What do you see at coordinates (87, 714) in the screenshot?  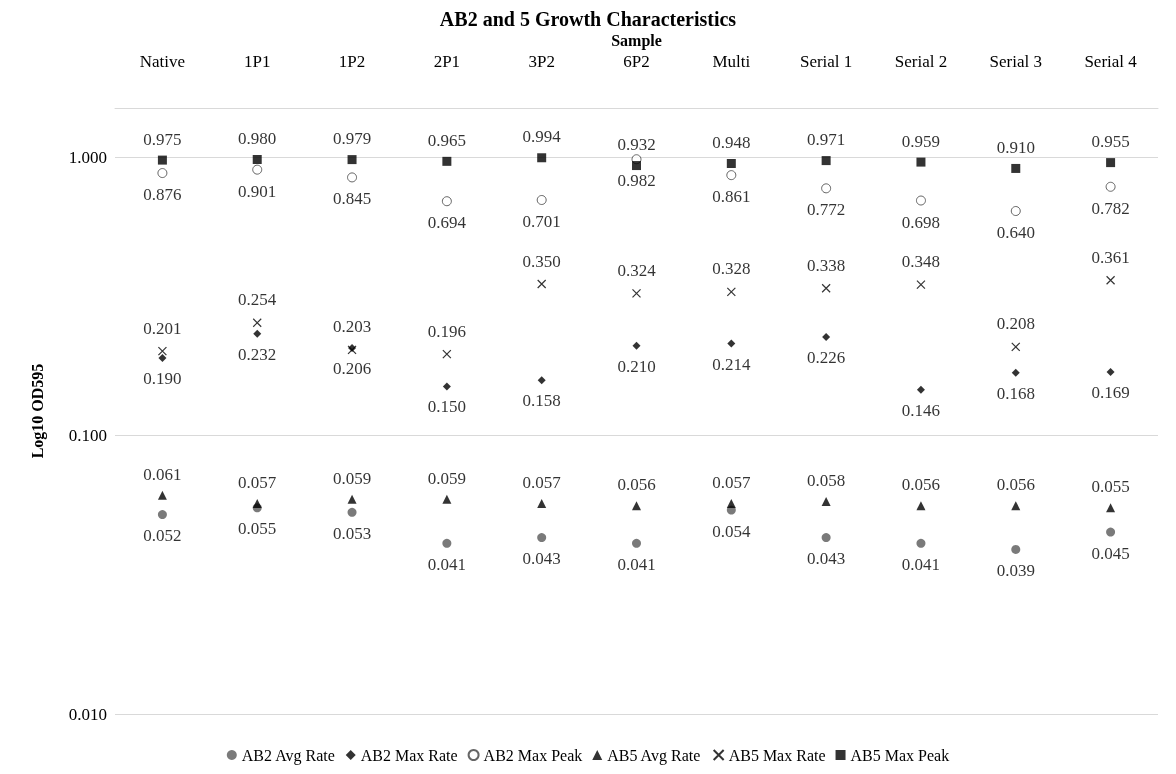 I see `y-tick-label: 0.010` at bounding box center [87, 714].